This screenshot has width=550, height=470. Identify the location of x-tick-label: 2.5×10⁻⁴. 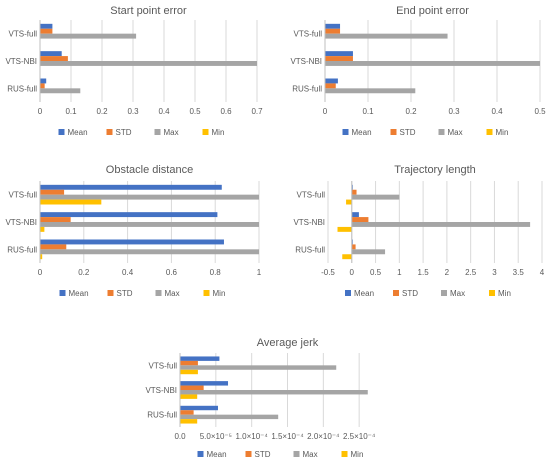
(359, 436).